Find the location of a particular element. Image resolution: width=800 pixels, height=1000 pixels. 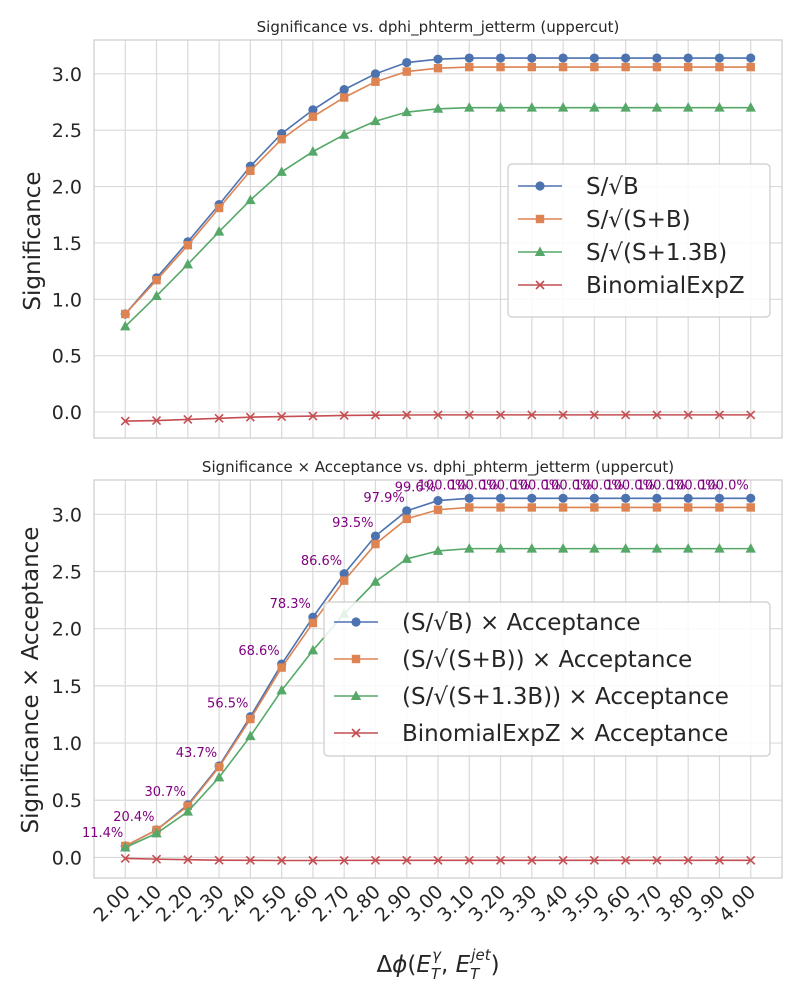

legend-item: S/√B is located at coordinates (578, 187).